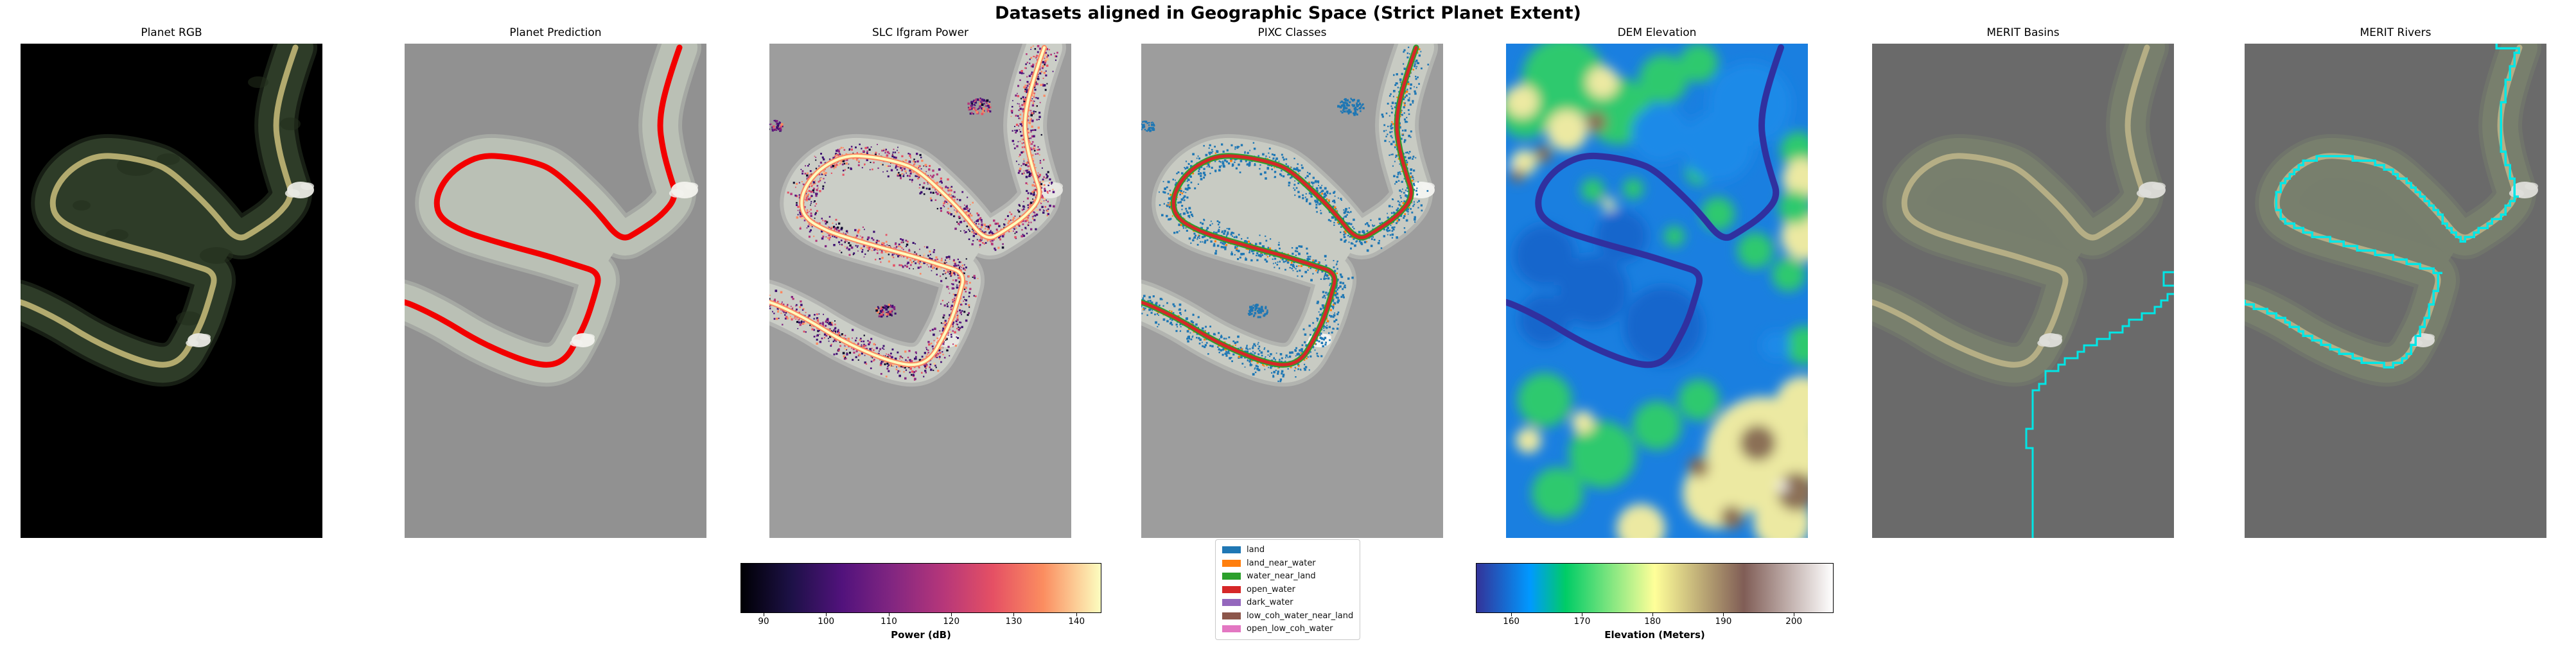  Describe the element at coordinates (920, 620) in the screenshot. I see `colorbar-ticks-power: 90 100 110 120 130 140` at that location.